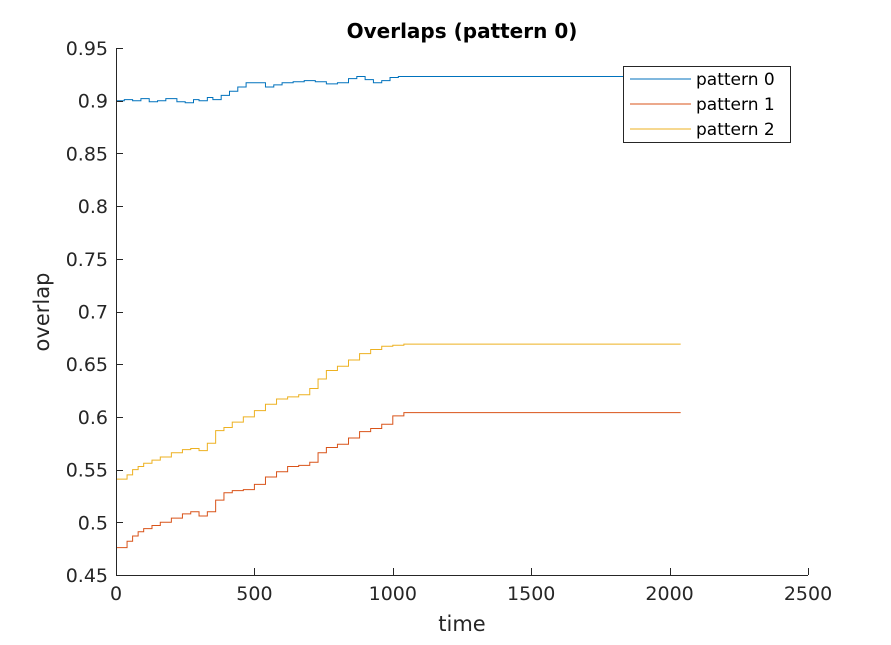 The width and height of the screenshot is (891, 645). I want to click on y-tick-label: 0.9, so click(93, 102).